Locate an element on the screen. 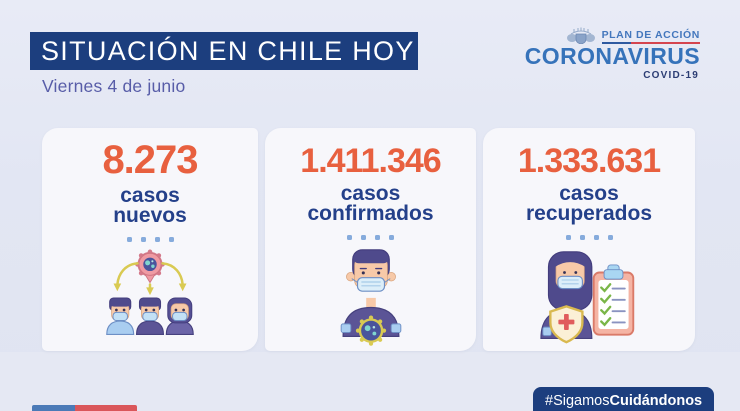 This screenshot has height=411, width=740. masked-person-with-virus-icon is located at coordinates (370, 297).